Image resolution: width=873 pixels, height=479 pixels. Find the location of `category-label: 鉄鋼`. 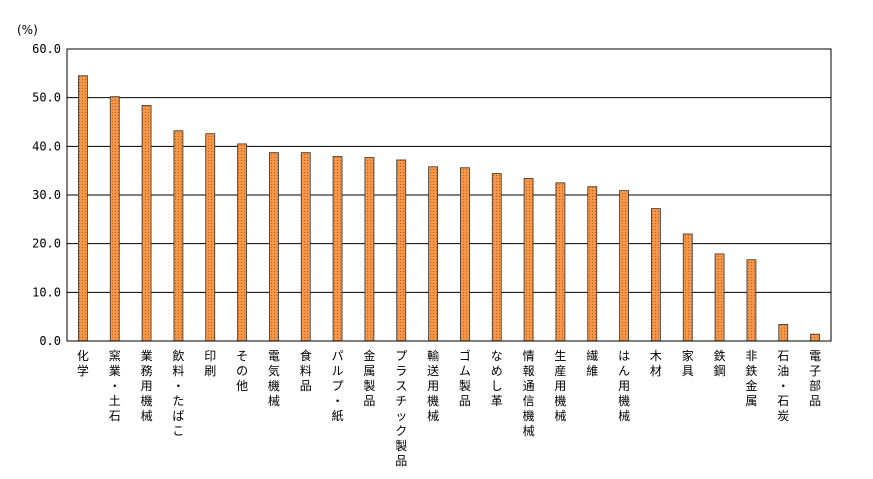

category-label: 鉄鋼 is located at coordinates (720, 363).